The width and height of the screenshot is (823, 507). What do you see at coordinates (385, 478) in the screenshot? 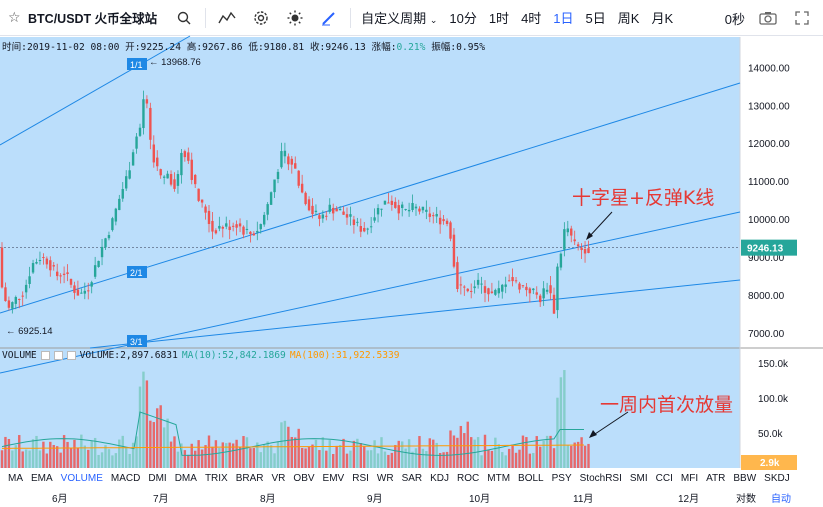
I see `indicator-wr: WR` at bounding box center [385, 478].